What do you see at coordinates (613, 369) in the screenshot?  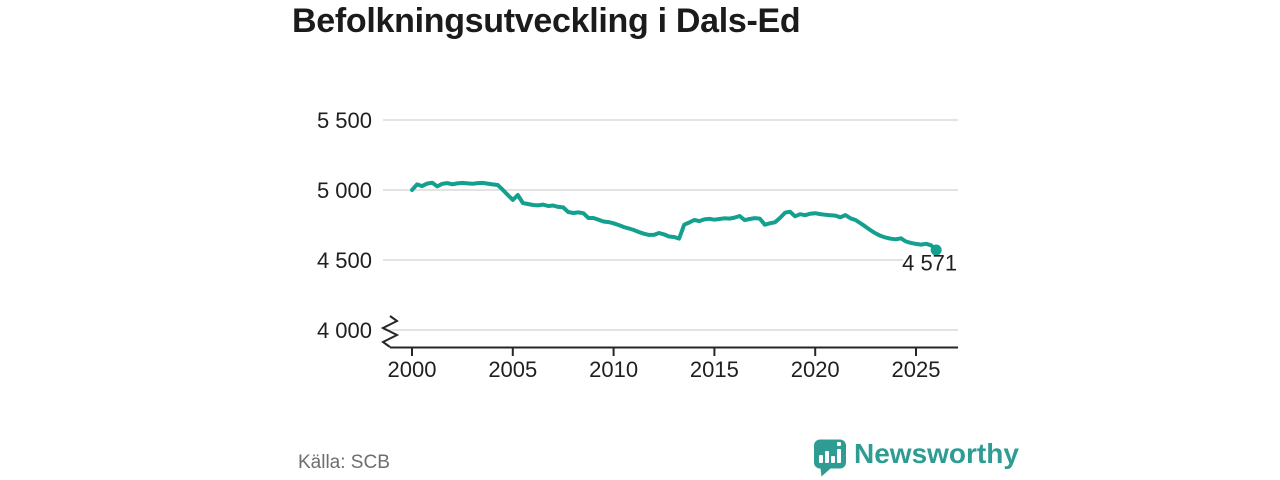 I see `x-tick-label: 2010` at bounding box center [613, 369].